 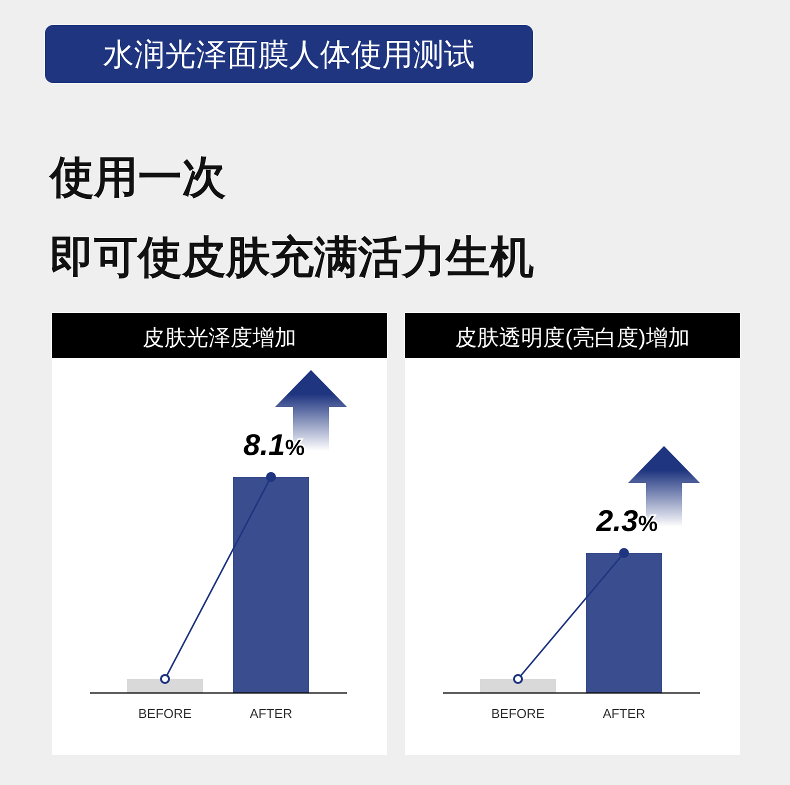 I want to click on text: 8.1%, so click(x=274, y=445).